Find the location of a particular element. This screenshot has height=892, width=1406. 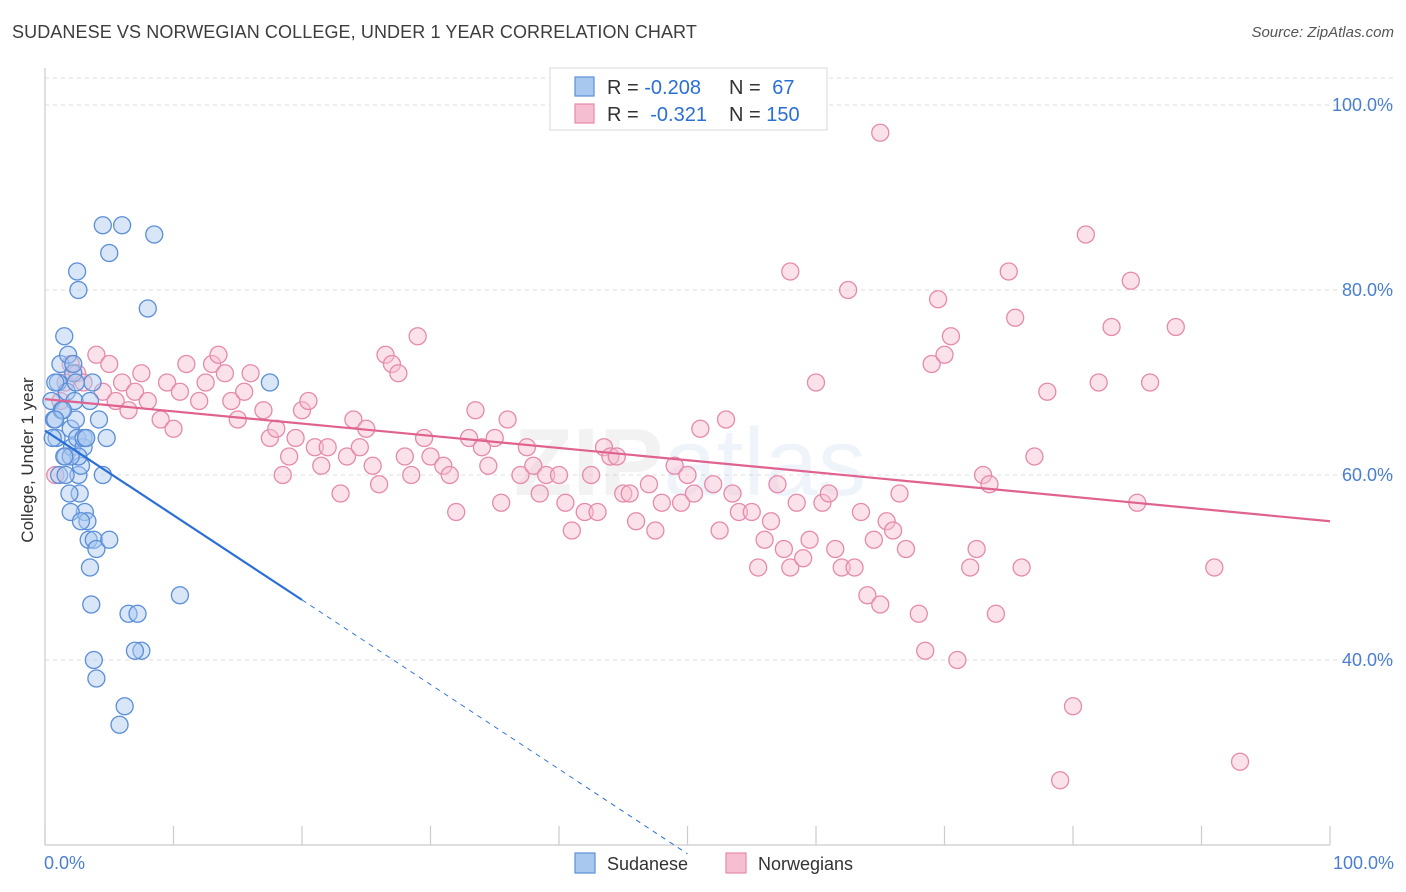

legend-n-norwegians: N = 150 is located at coordinates (764, 115).